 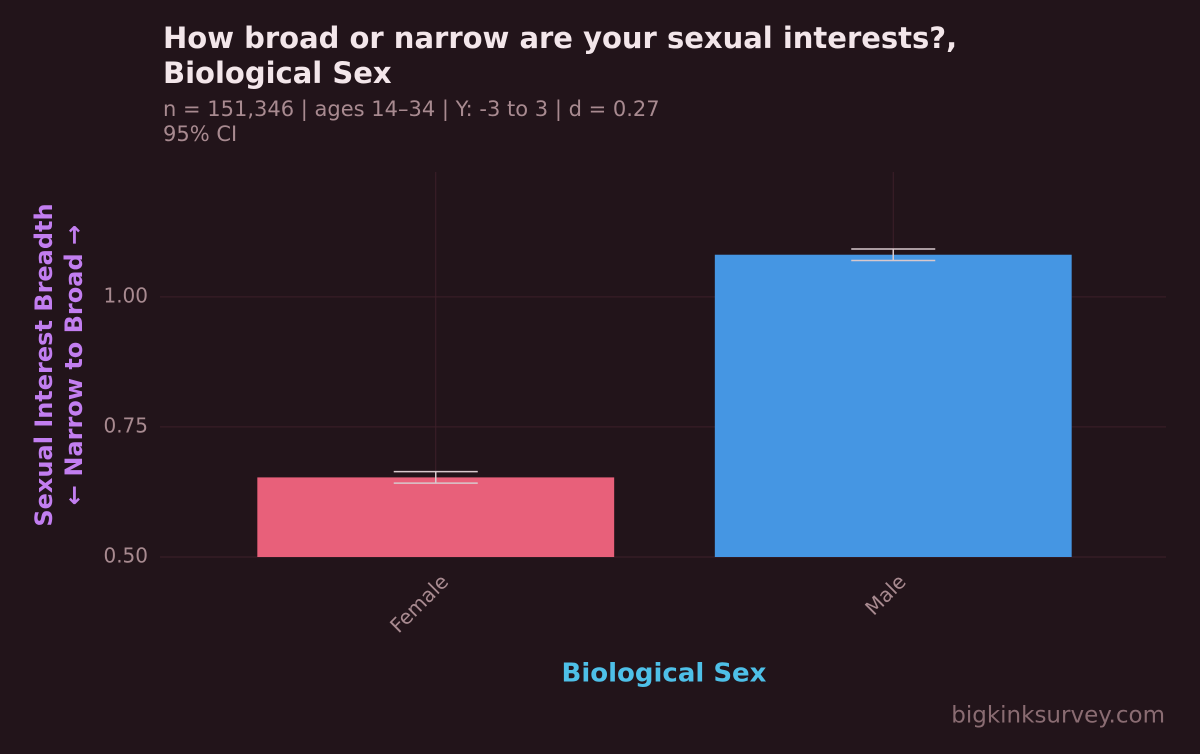 I want to click on chart-title: Biological Sex, so click(x=277, y=73).